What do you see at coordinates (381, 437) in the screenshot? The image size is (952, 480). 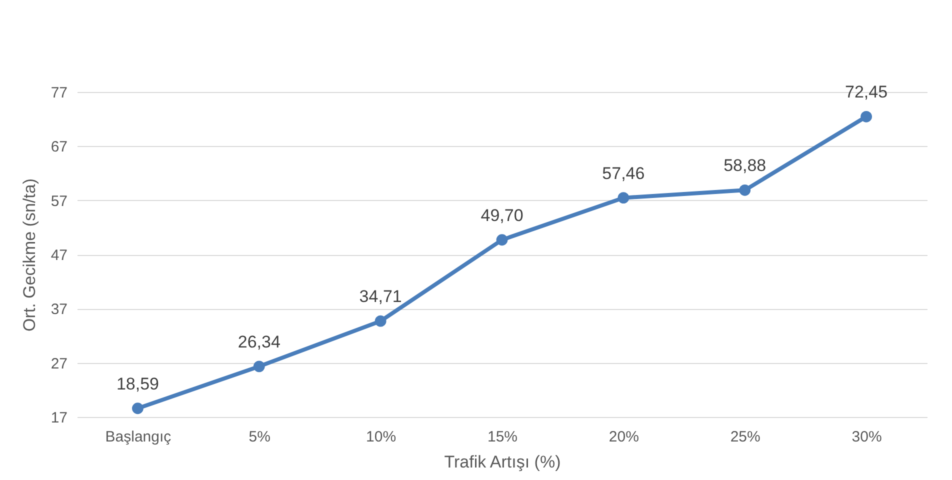 I see `x-tick-label: 10%` at bounding box center [381, 437].